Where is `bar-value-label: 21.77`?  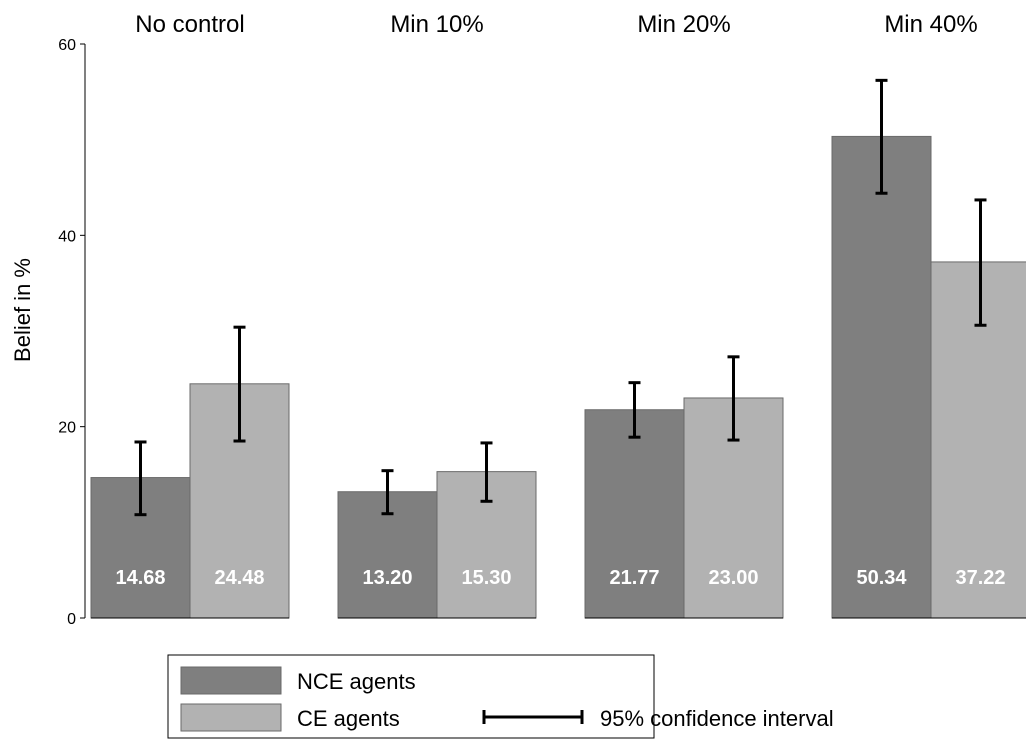
bar-value-label: 21.77 is located at coordinates (634, 578).